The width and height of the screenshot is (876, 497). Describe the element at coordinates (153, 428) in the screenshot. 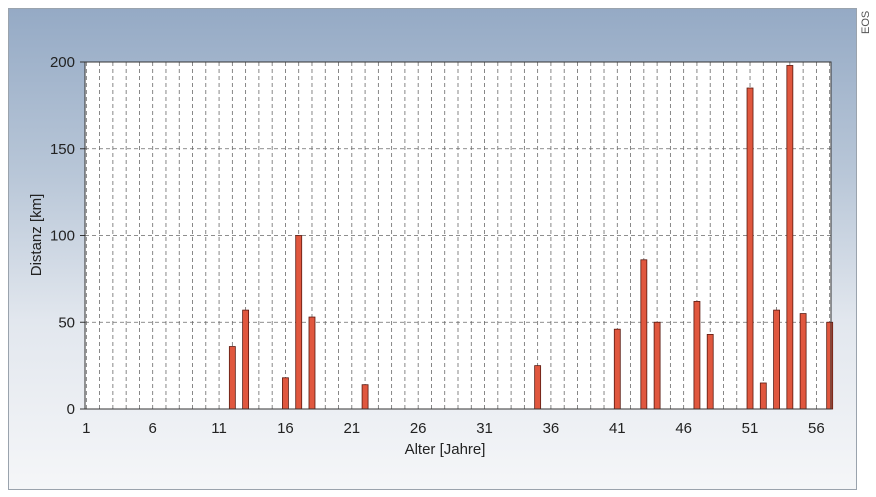

I see `x-tick-label: 6` at that location.